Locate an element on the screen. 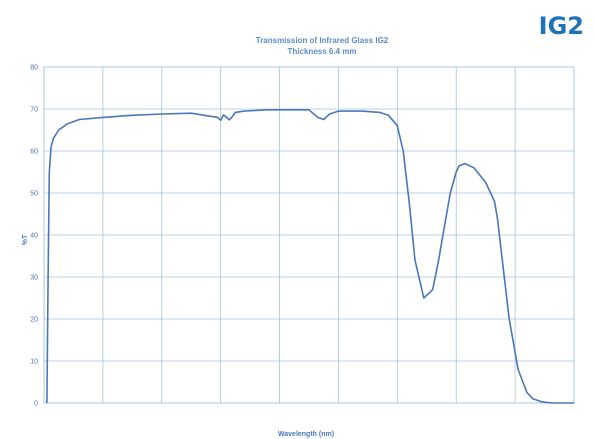 The width and height of the screenshot is (594, 439). y-tick-label: 30 is located at coordinates (34, 278).